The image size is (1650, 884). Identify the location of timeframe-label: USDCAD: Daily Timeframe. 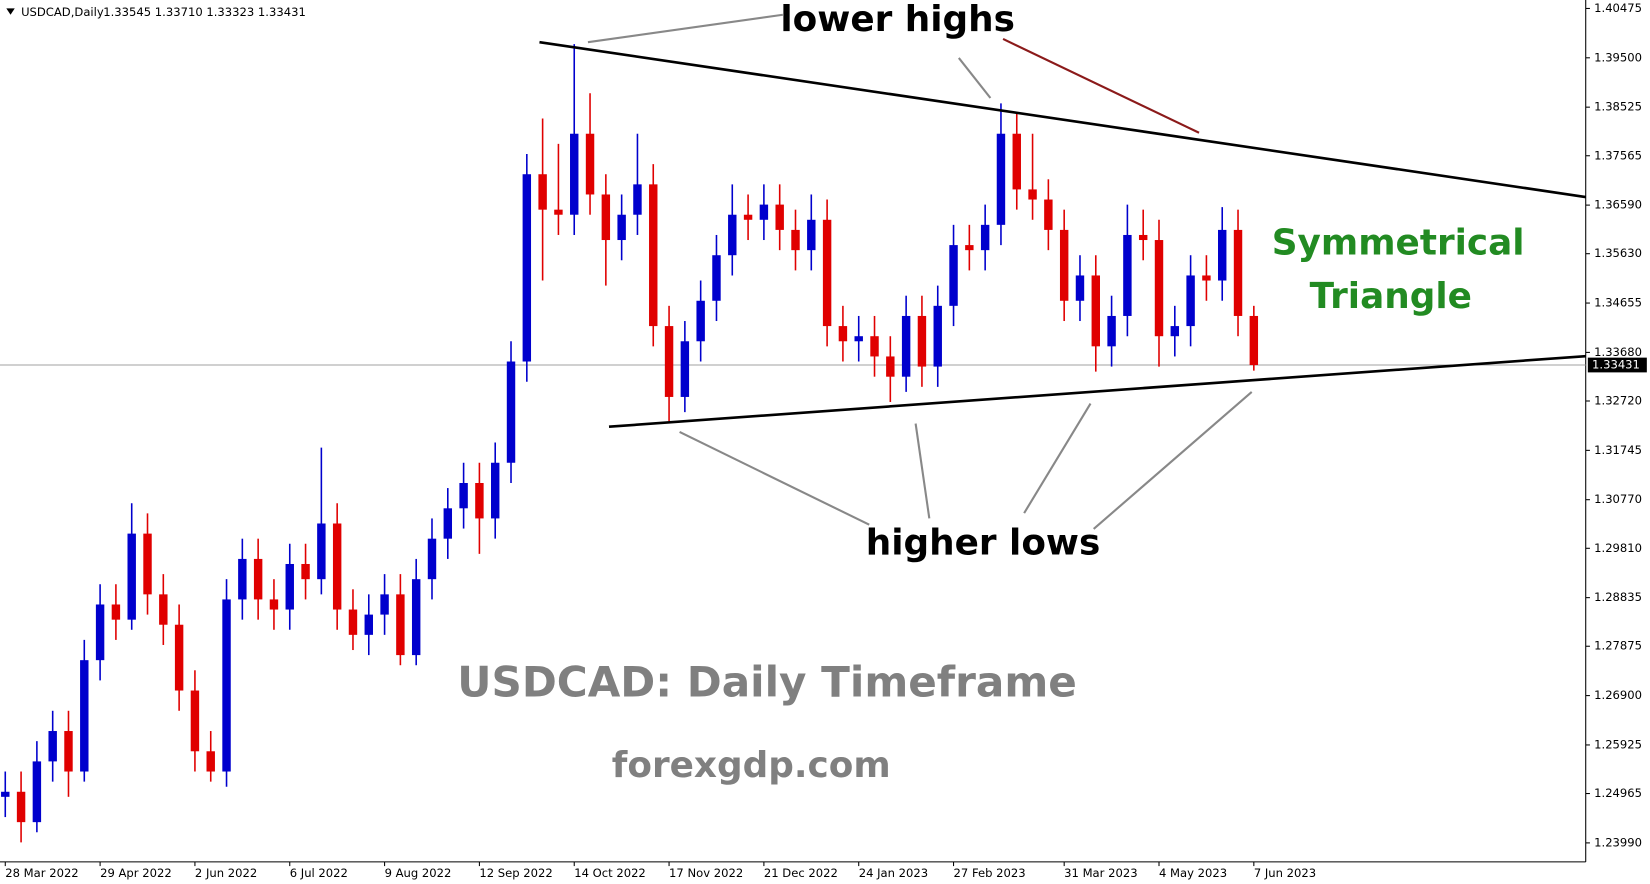
(767, 681).